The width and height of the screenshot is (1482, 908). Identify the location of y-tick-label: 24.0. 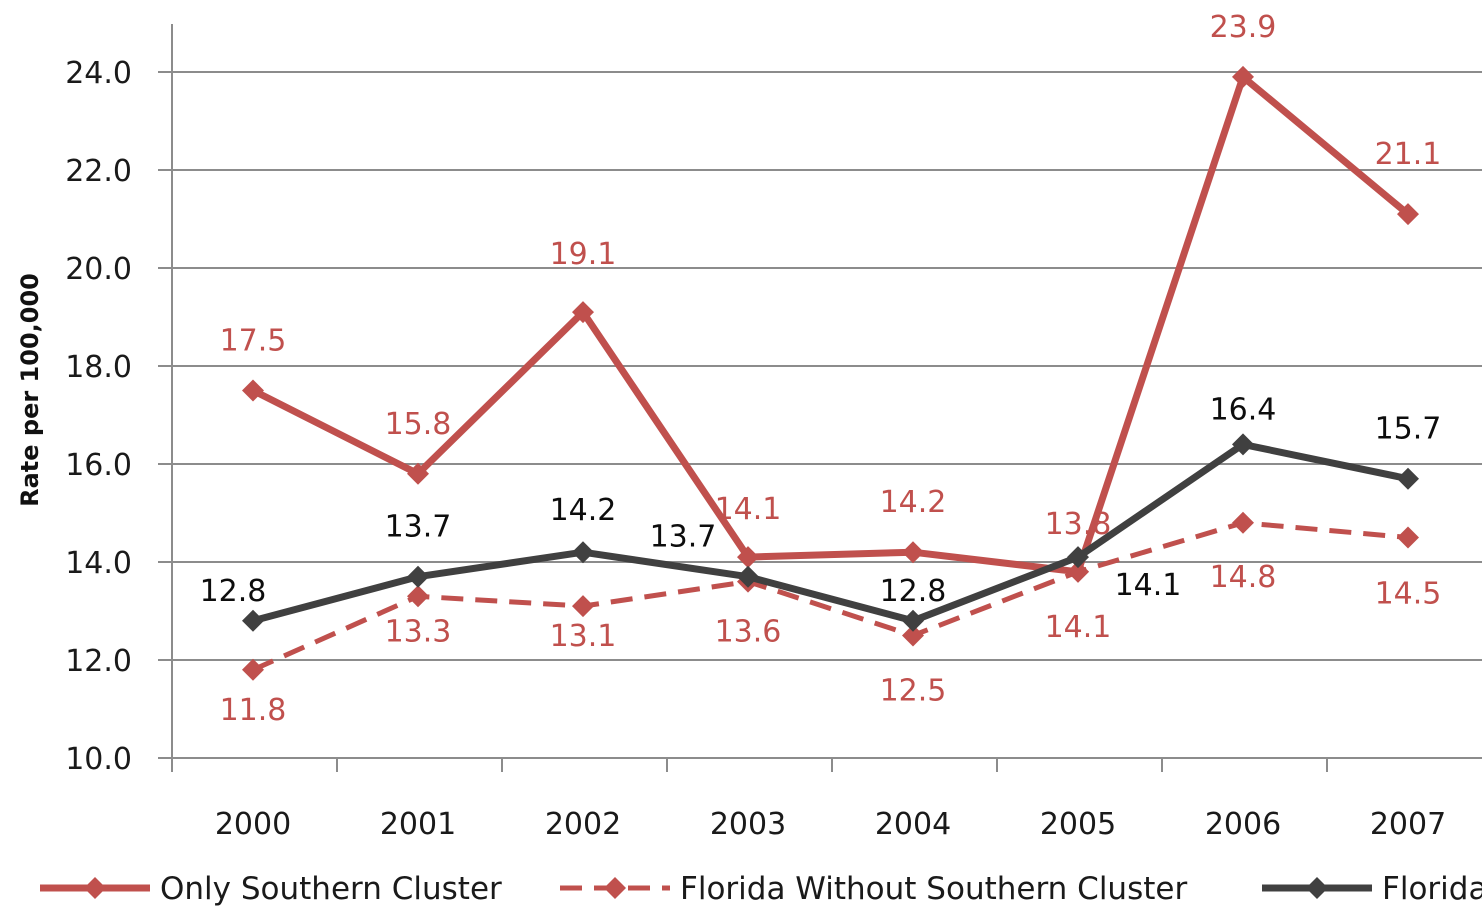
(98, 73).